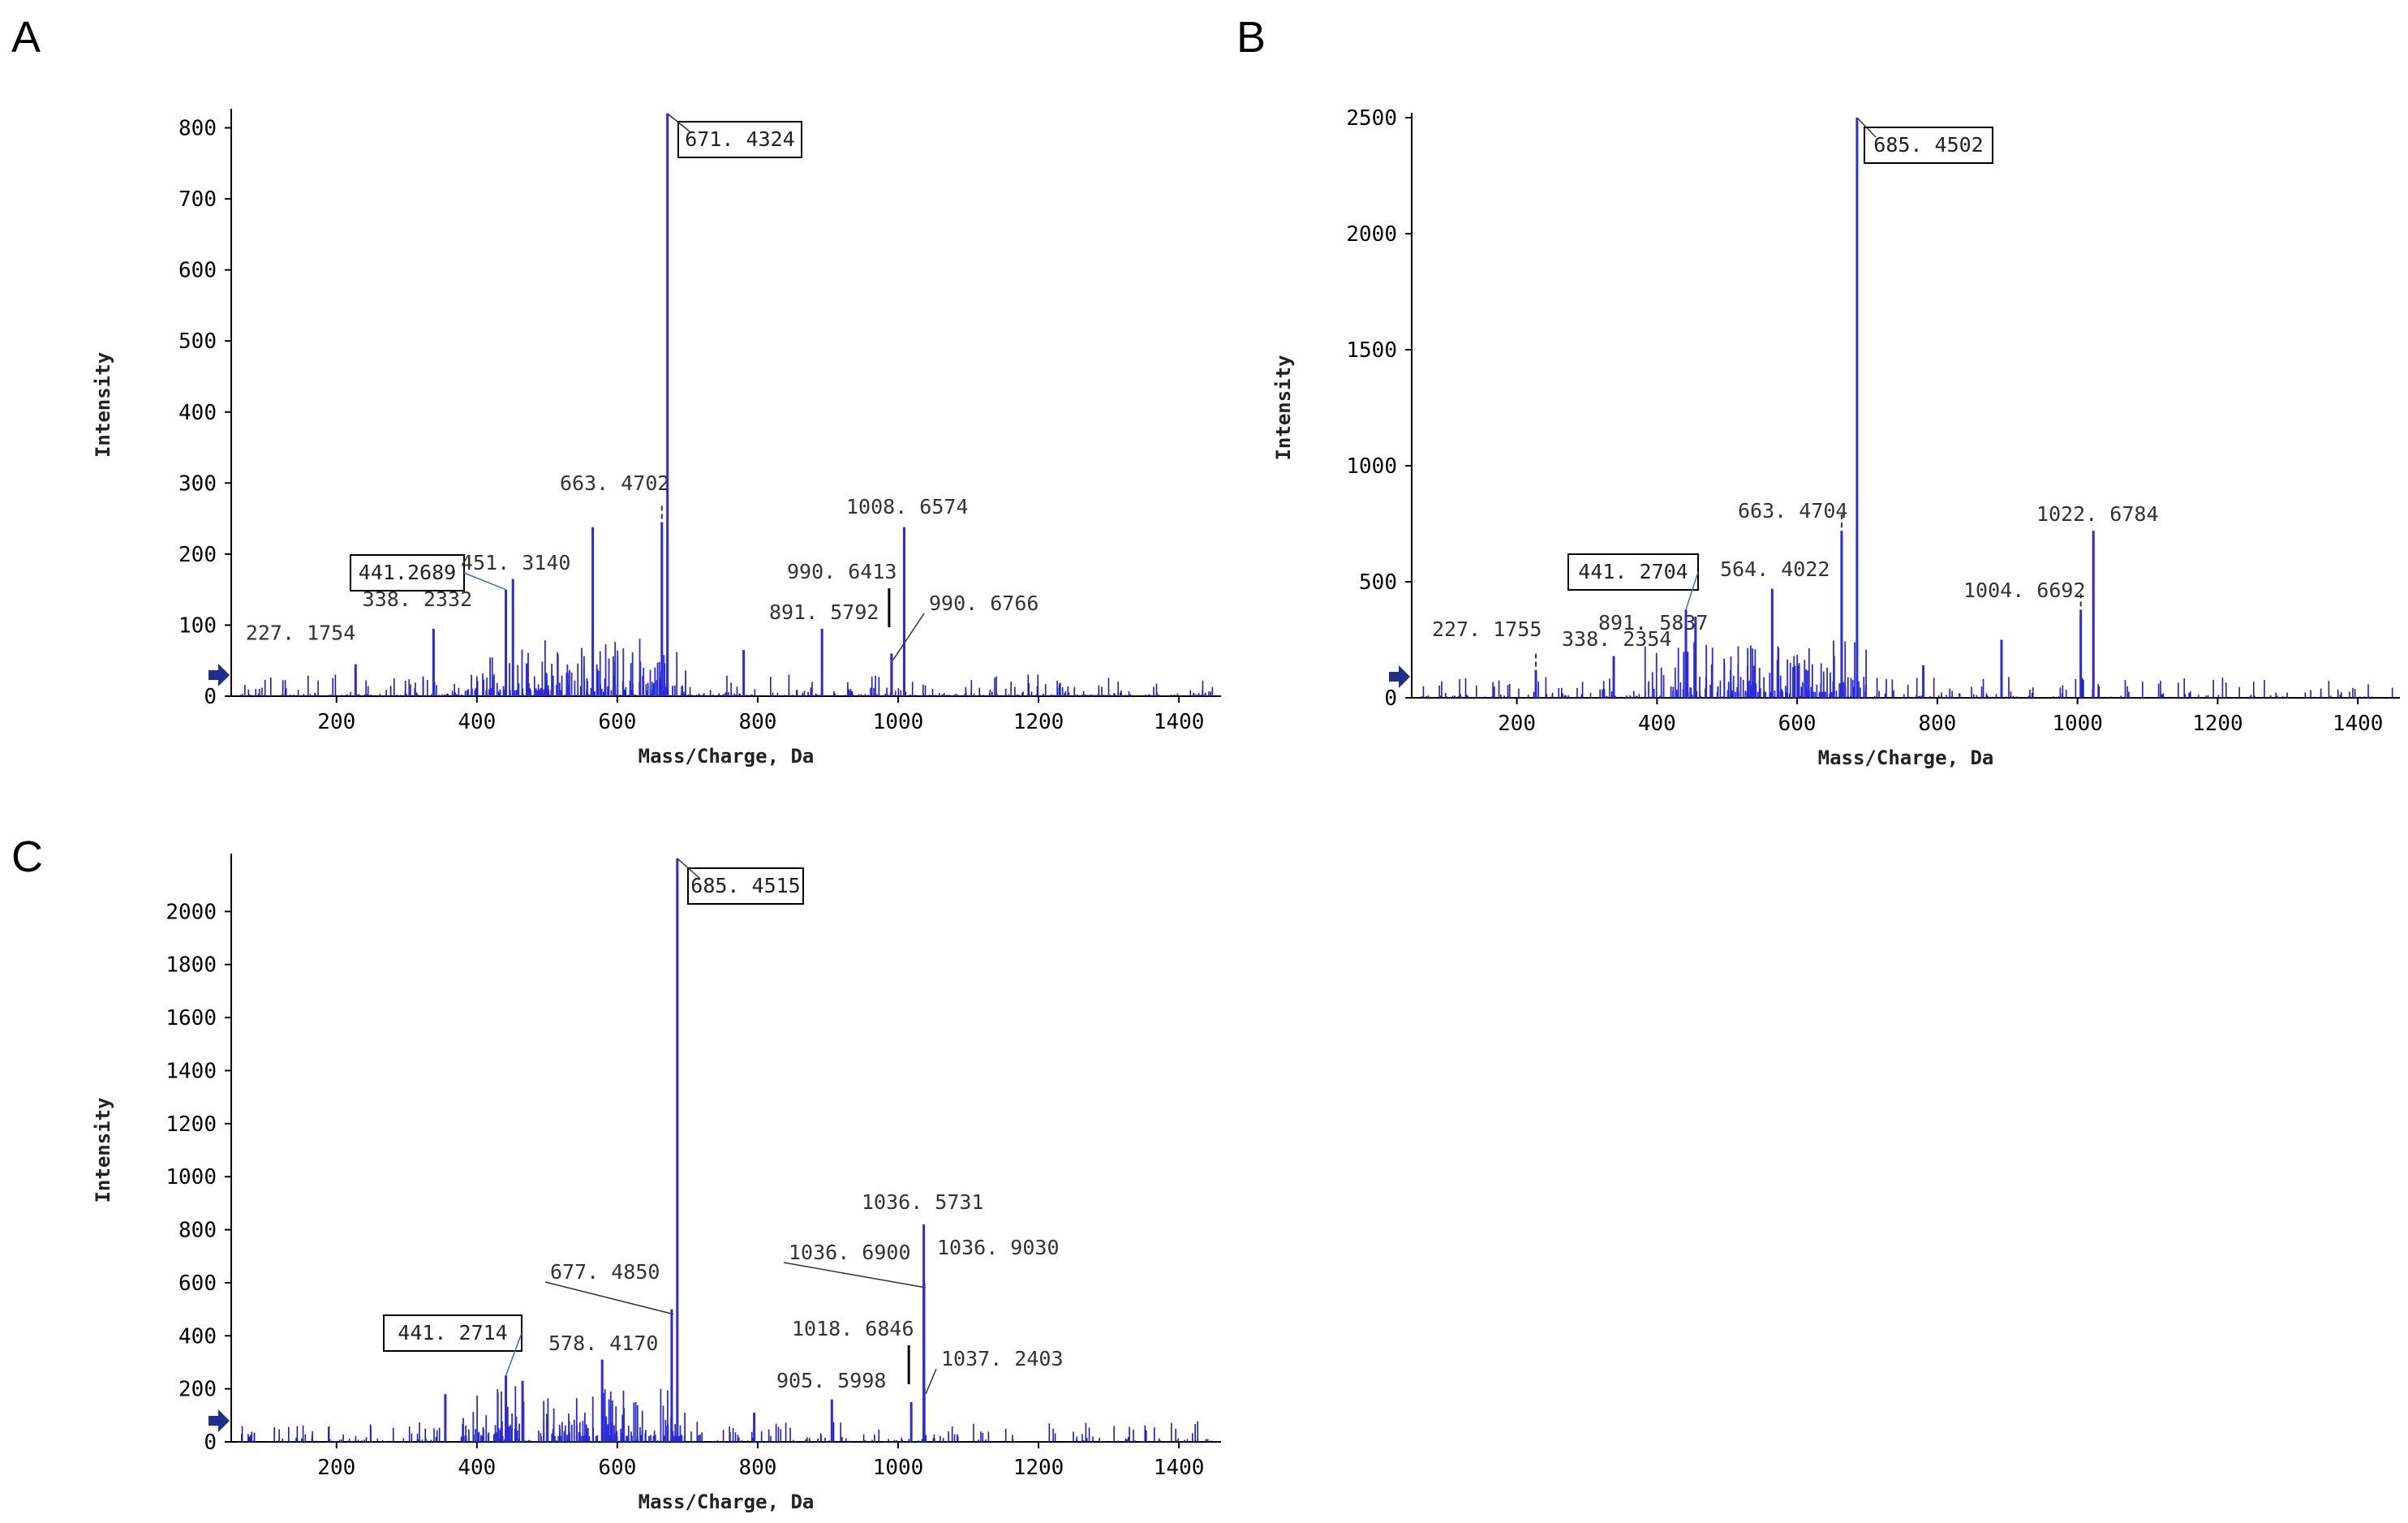 The width and height of the screenshot is (2408, 1523). Describe the element at coordinates (1251, 37) in the screenshot. I see `panel-letter-b: B` at that location.